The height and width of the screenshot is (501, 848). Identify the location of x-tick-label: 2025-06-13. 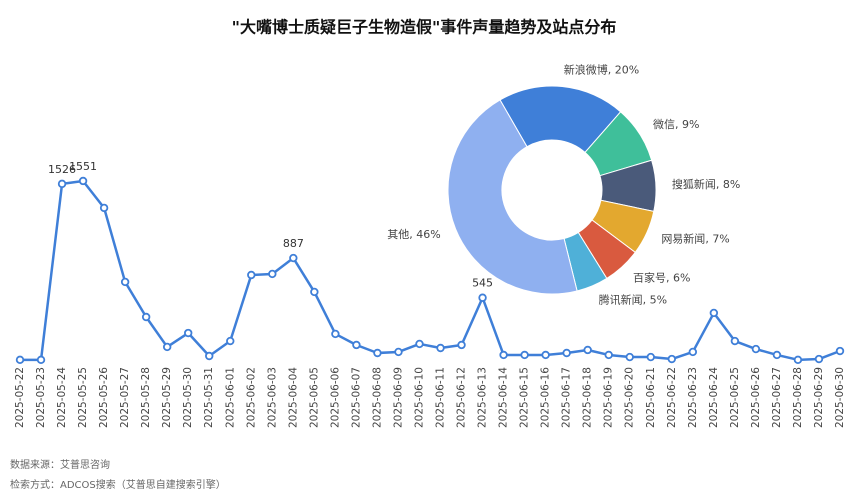
(483, 397).